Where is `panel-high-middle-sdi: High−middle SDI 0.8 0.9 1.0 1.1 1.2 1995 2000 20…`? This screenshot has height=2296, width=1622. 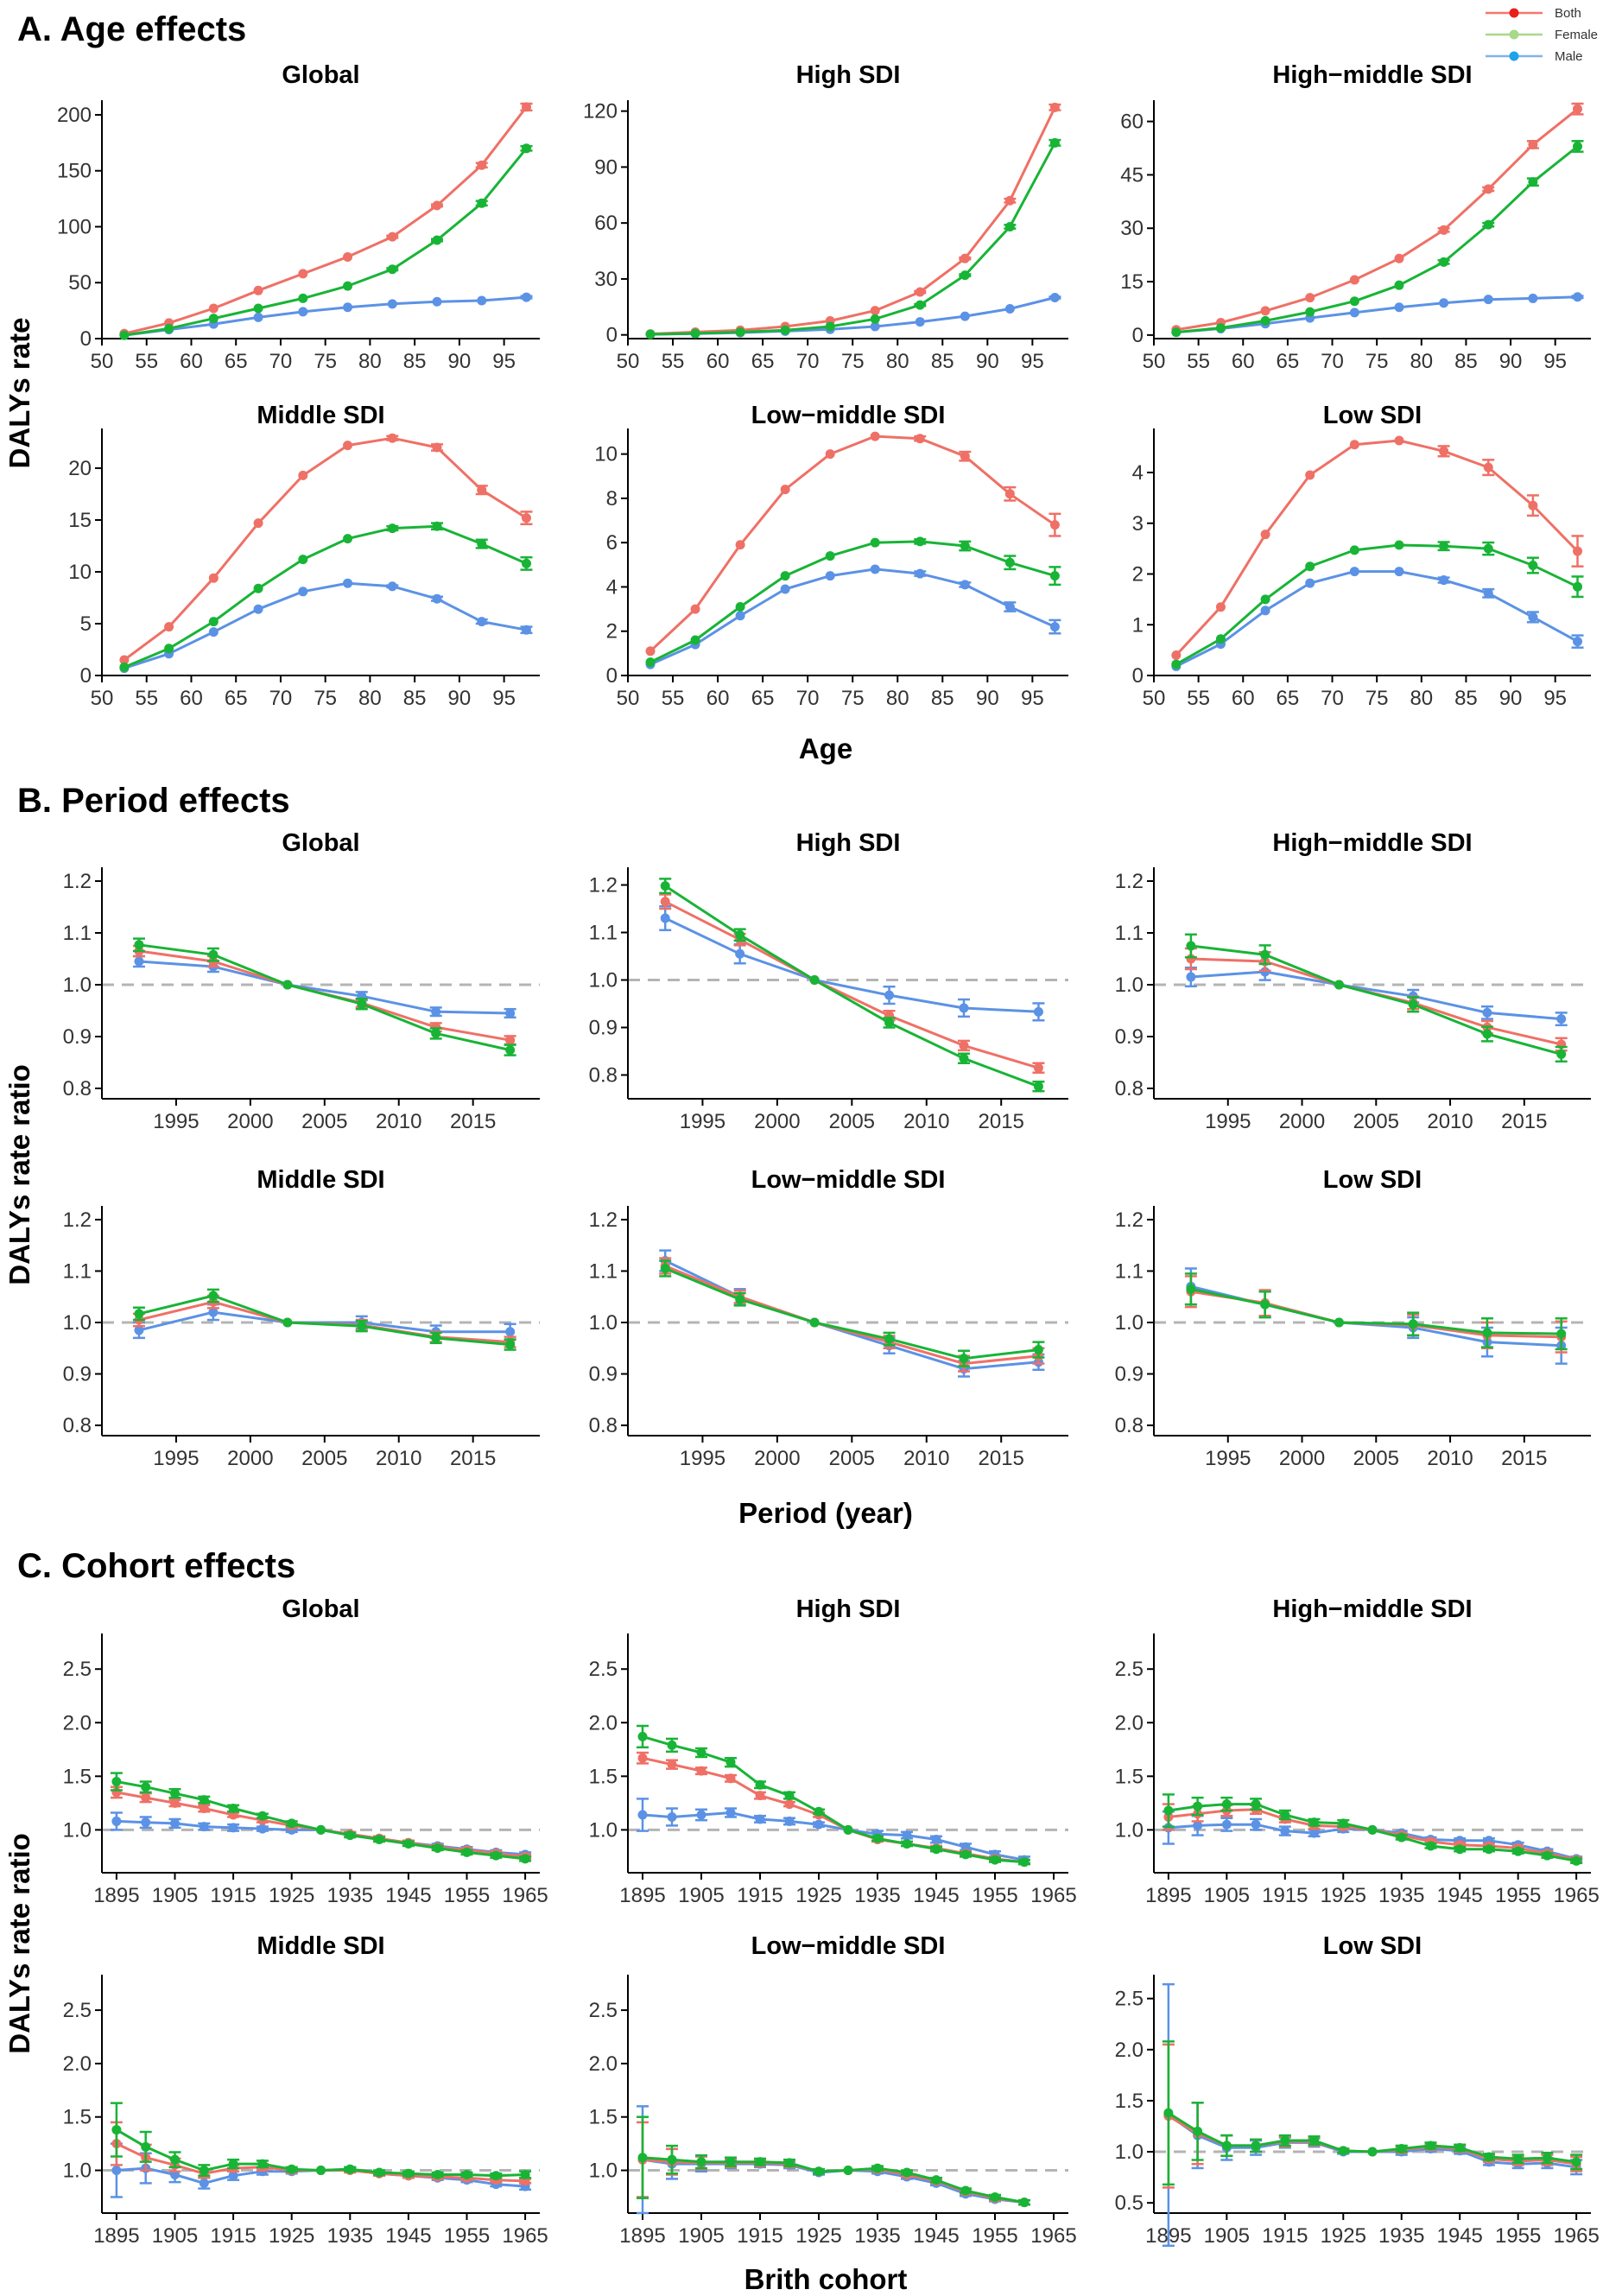 panel-high-middle-sdi: High−middle SDI 0.8 0.9 1.0 1.1 1.2 1995 2000 20… is located at coordinates (1353, 981).